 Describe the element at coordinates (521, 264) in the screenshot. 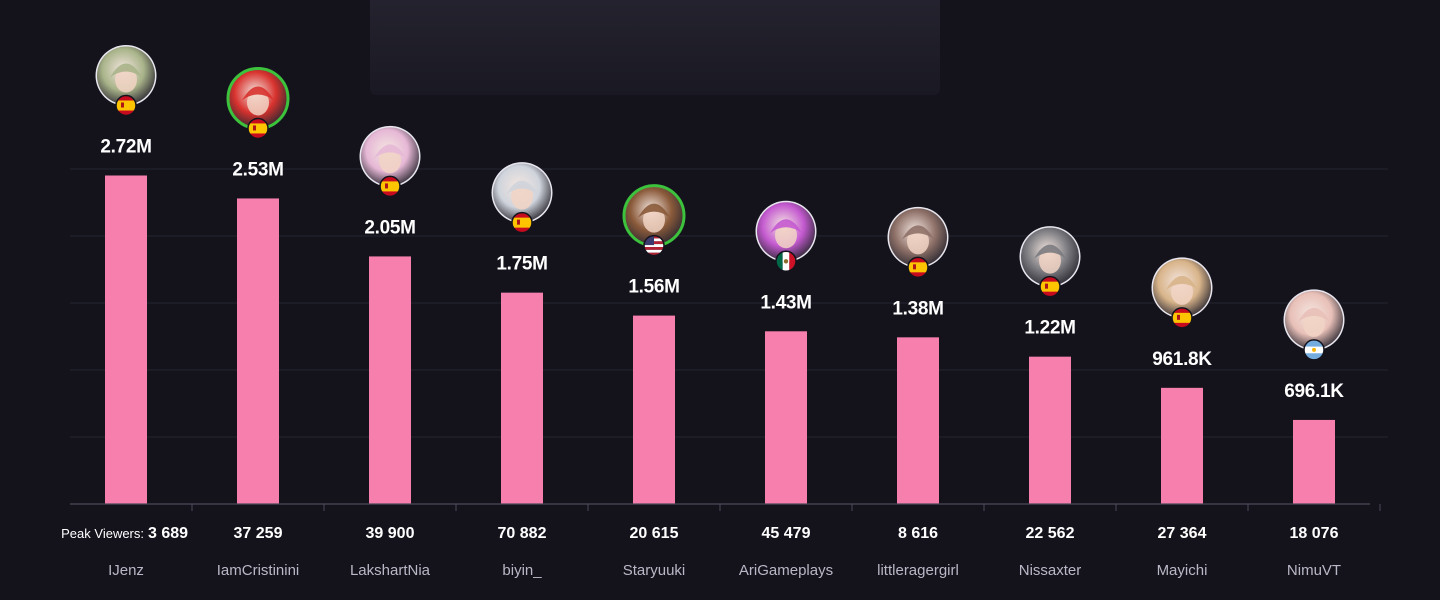

I see `value-label: 1.75M` at that location.